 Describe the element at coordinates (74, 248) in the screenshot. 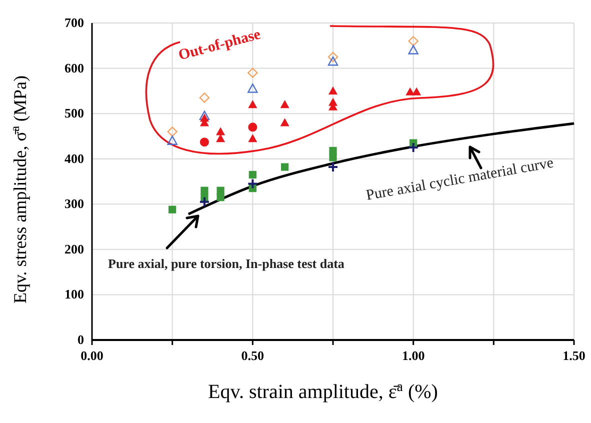

I see `y-tick-label: 200` at that location.